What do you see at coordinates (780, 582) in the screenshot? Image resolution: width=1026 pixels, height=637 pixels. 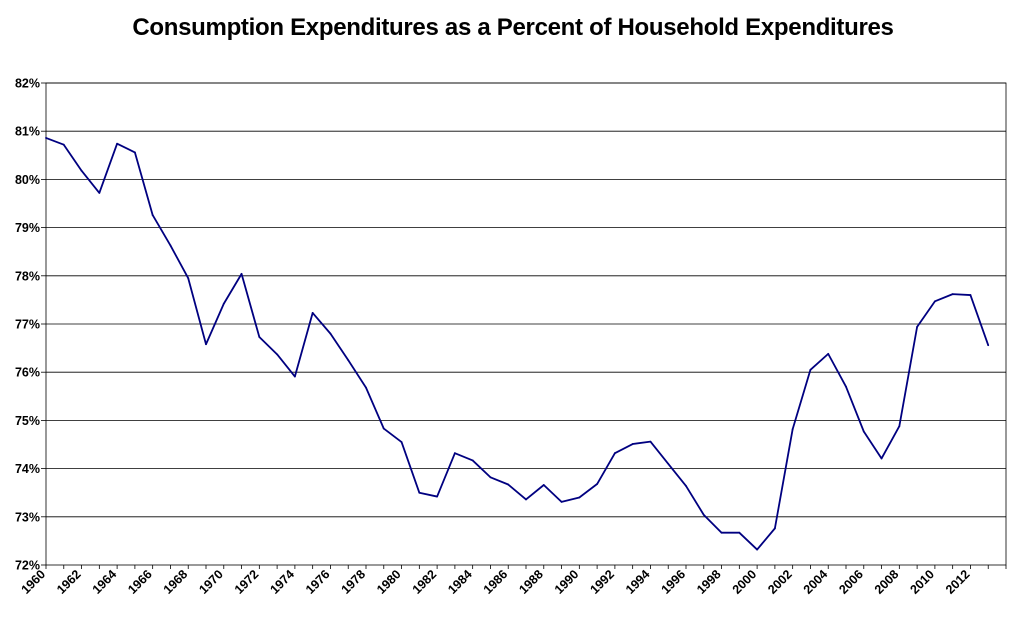 I see `x-tick-label: 2002` at bounding box center [780, 582].